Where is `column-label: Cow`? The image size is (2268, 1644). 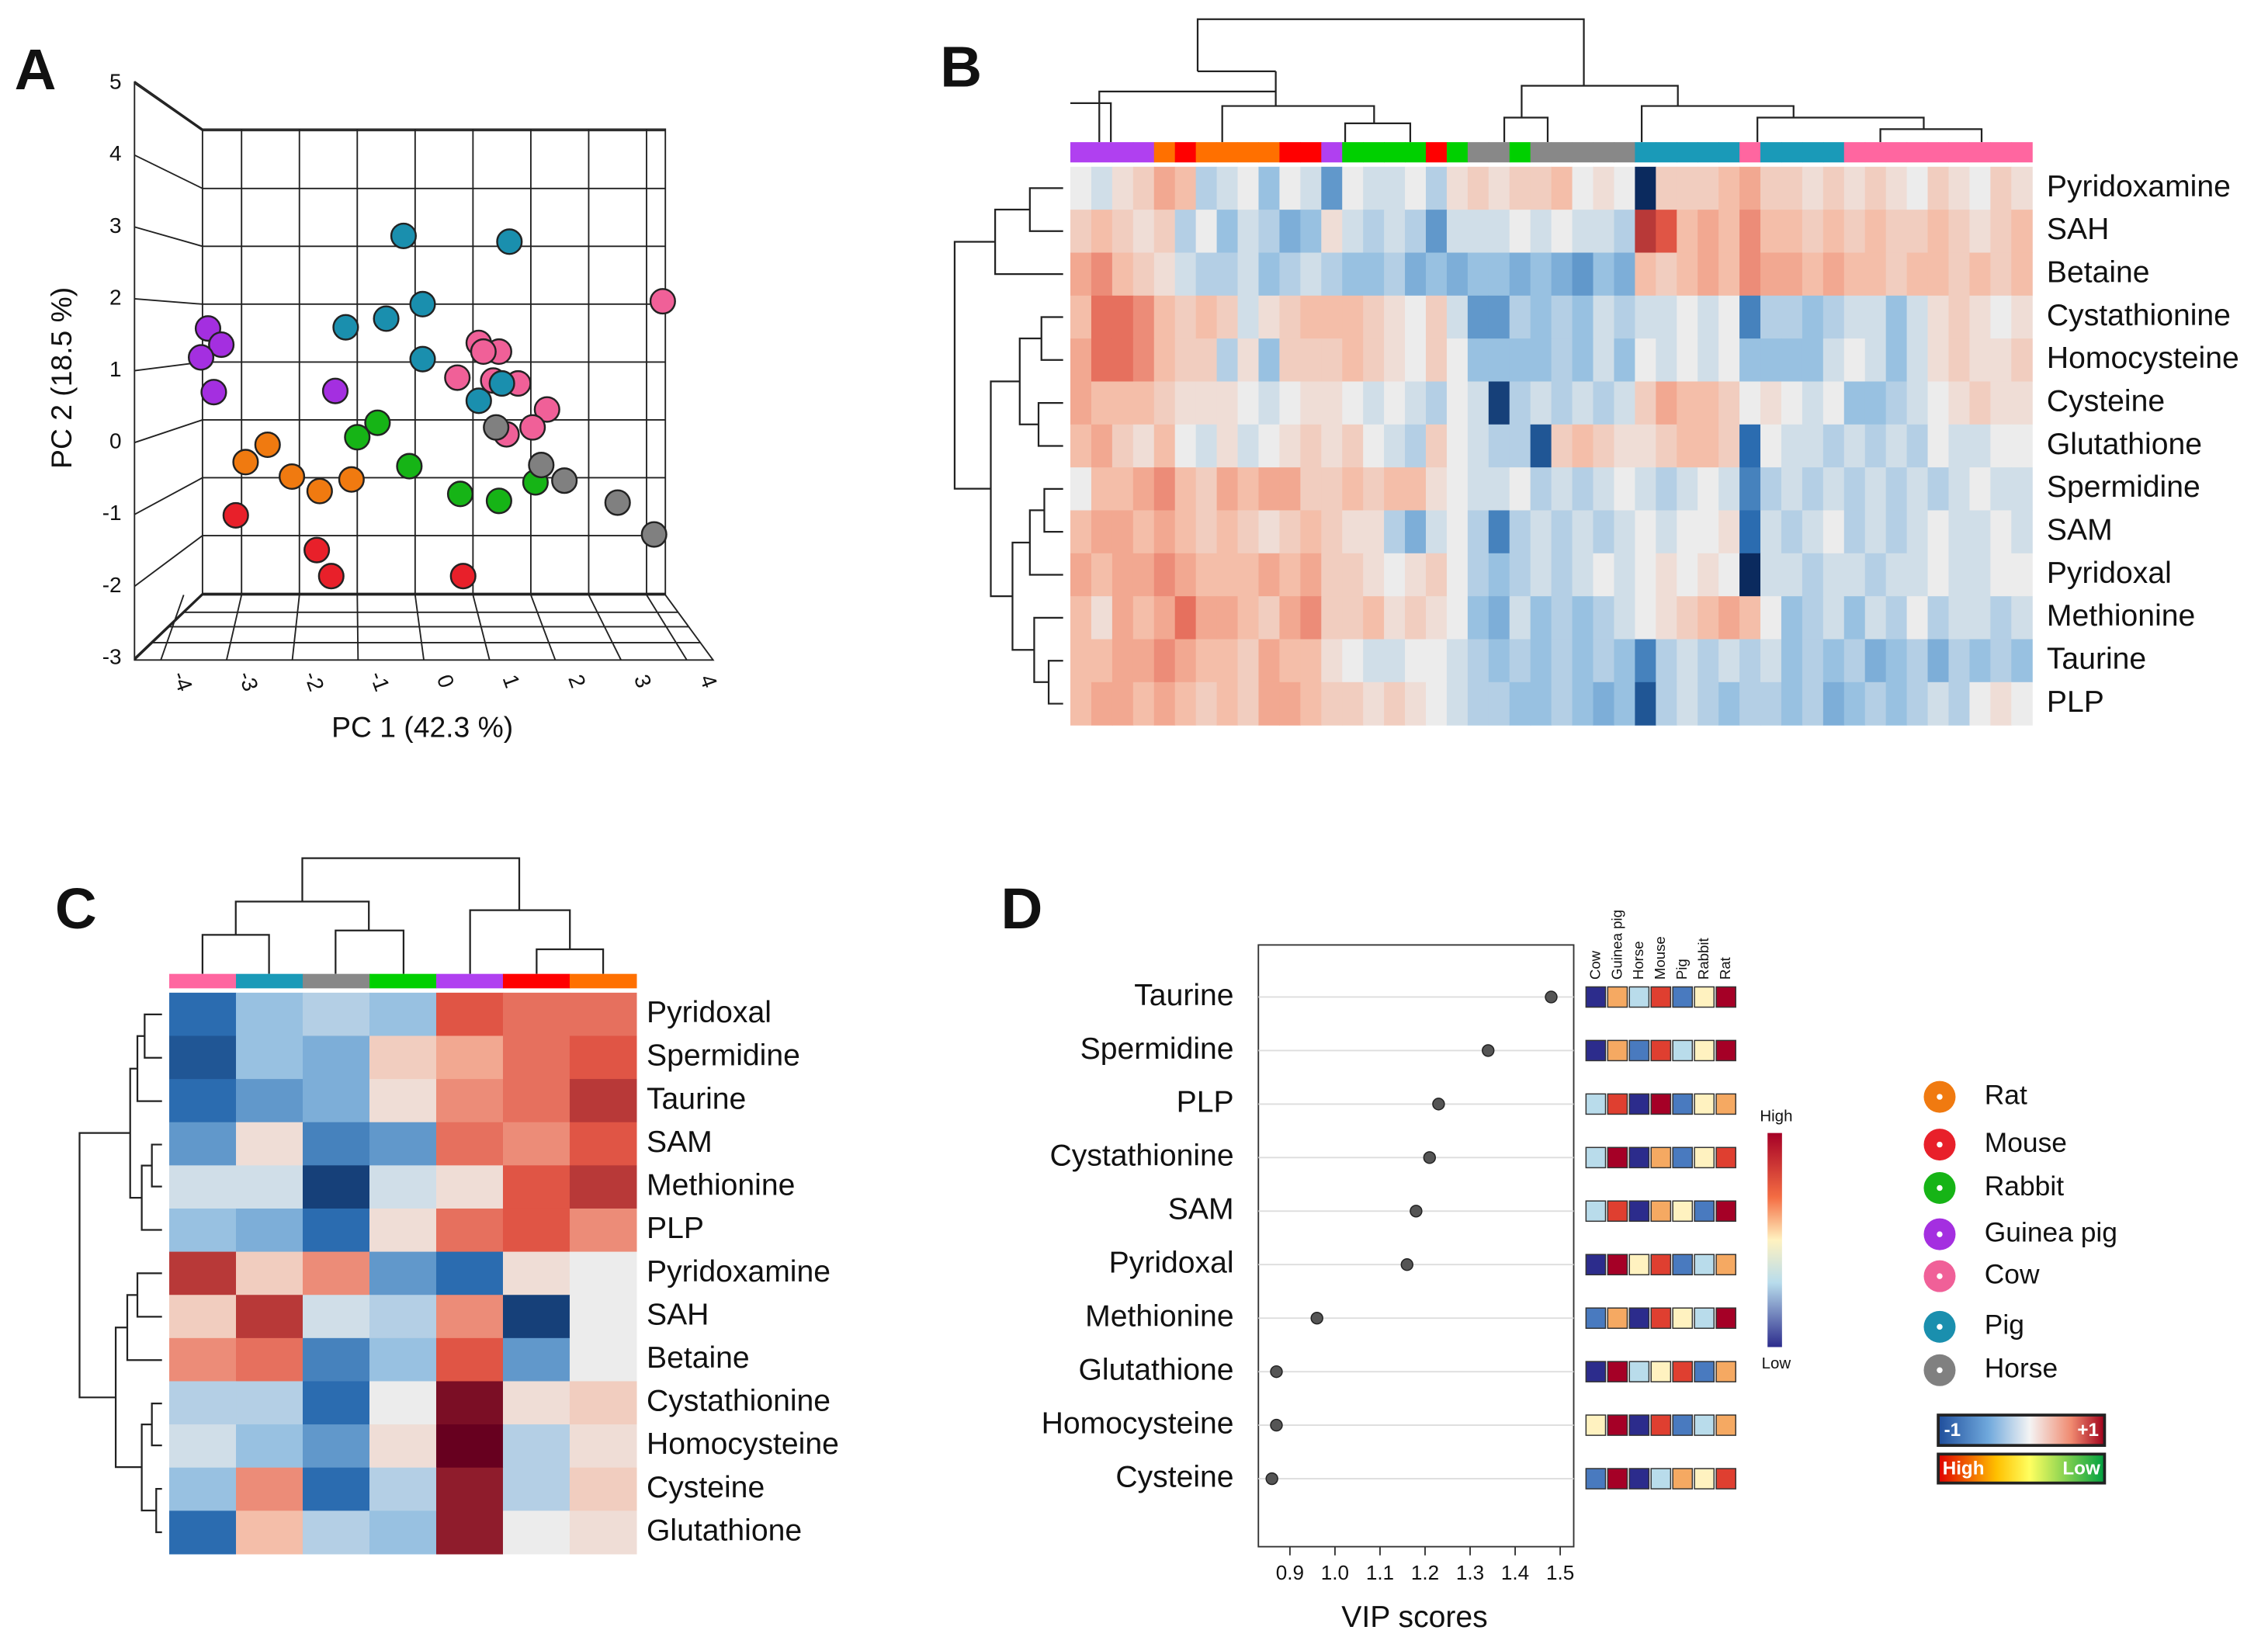 column-label: Cow is located at coordinates (1595, 965).